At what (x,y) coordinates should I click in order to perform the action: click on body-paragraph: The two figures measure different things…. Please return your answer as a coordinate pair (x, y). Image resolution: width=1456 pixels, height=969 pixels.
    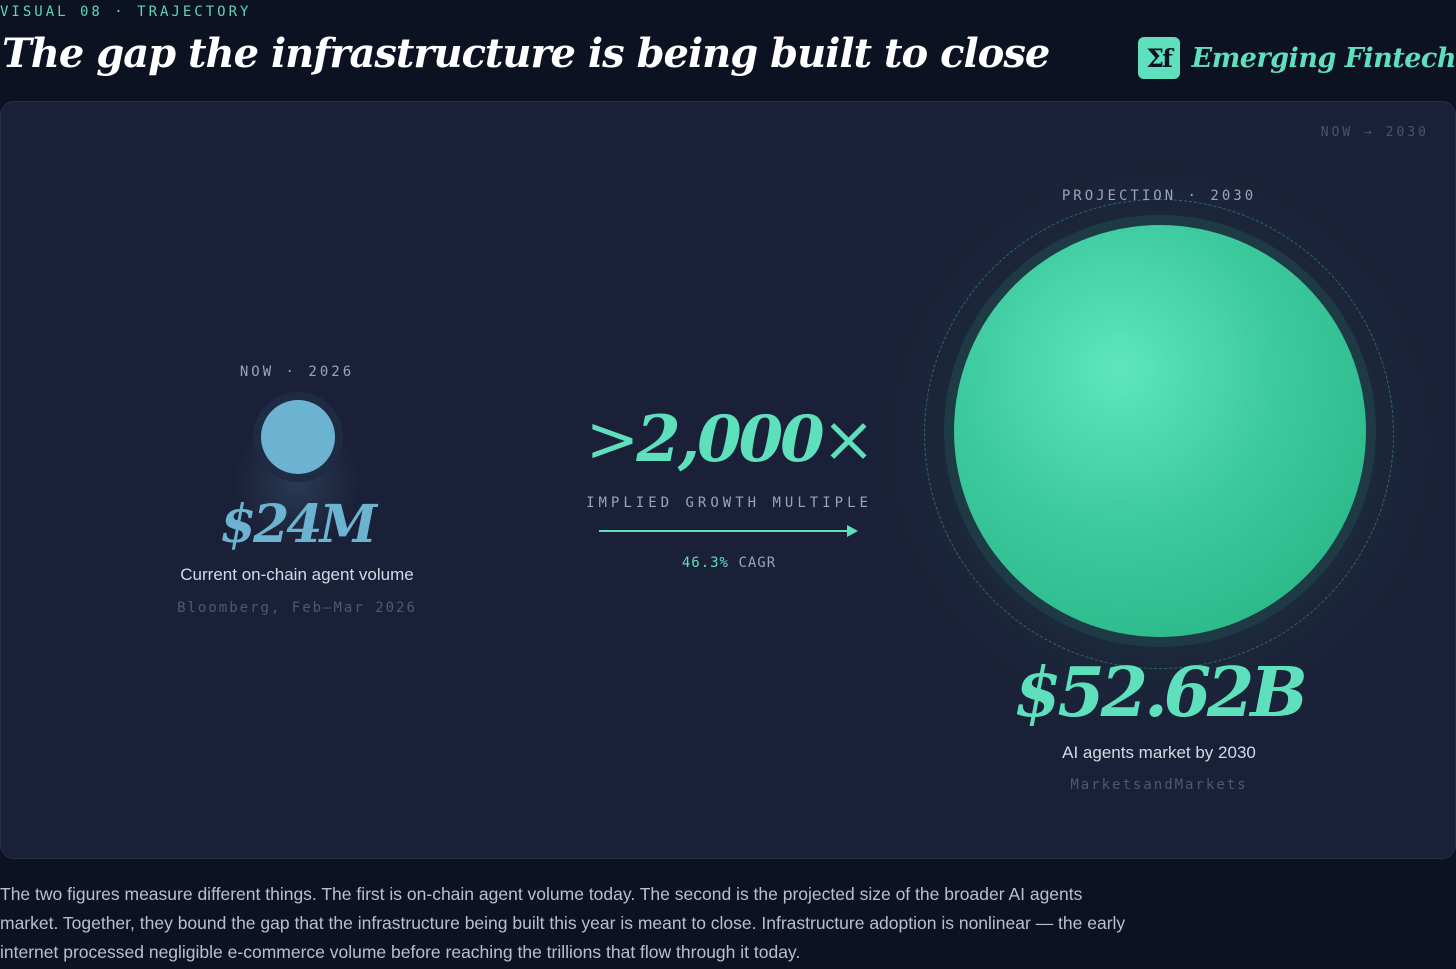
    Looking at the image, I should click on (563, 923).